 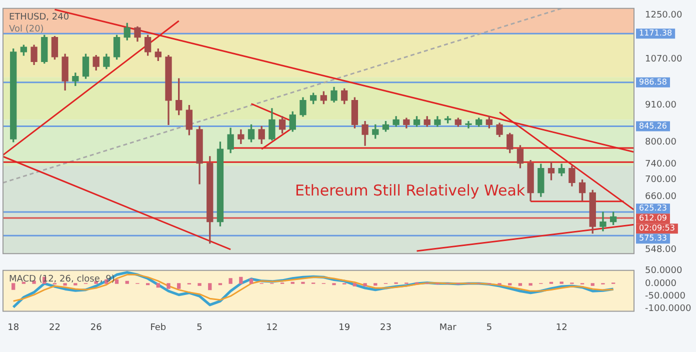 What do you see at coordinates (54, 327) in the screenshot?
I see `x-tick-label: 22` at bounding box center [54, 327].